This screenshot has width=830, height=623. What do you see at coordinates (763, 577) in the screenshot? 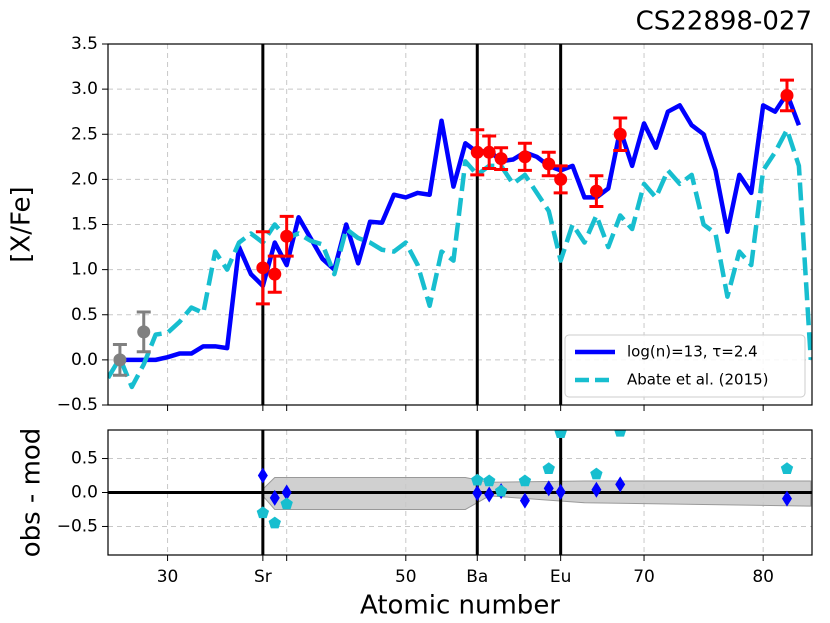
I see `x-tick-label: 80` at bounding box center [763, 577].